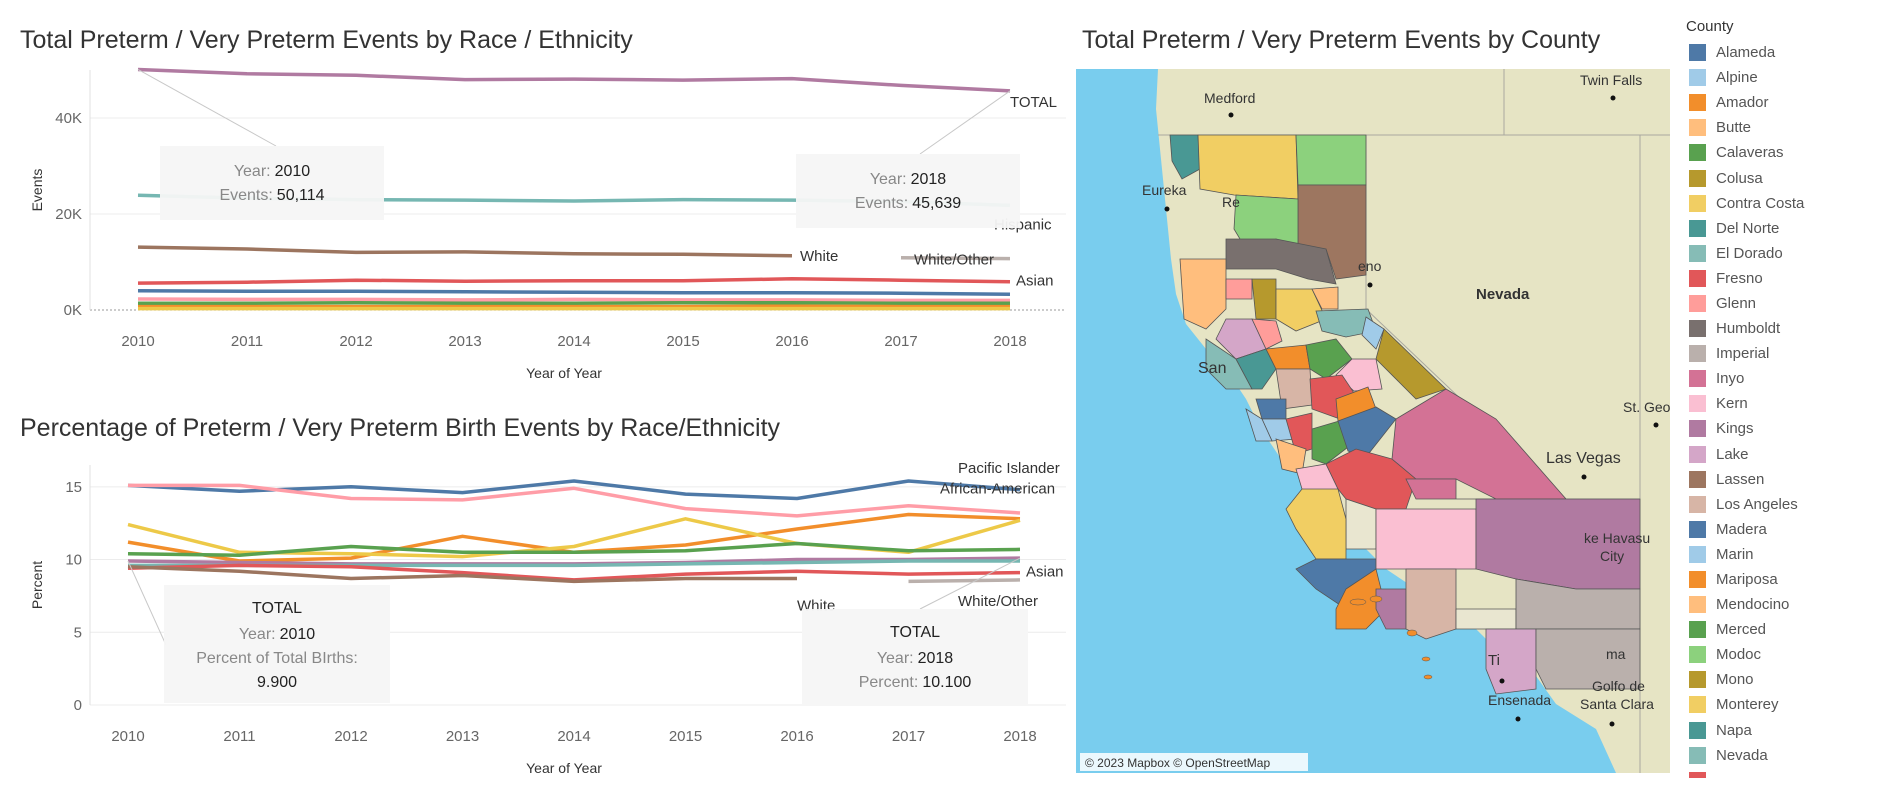  What do you see at coordinates (1780, 654) in the screenshot?
I see `legend-item: Modoc` at bounding box center [1780, 654].